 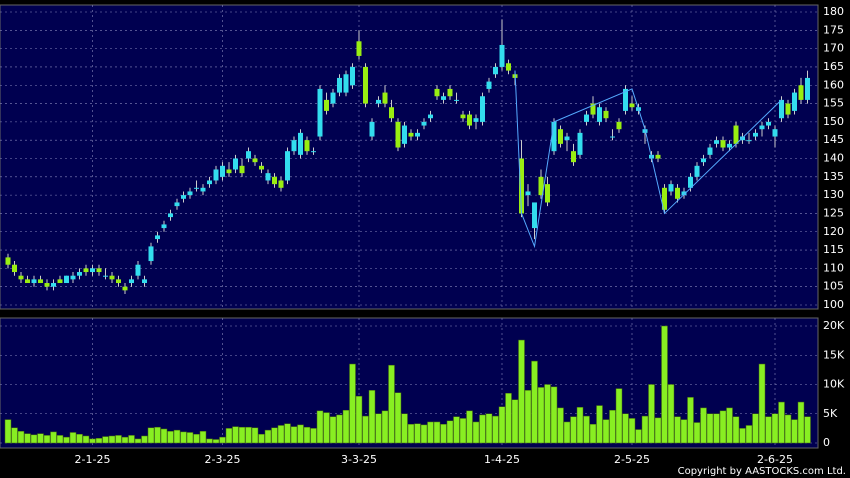 I want to click on y-tick-label: 110, so click(x=833, y=267).